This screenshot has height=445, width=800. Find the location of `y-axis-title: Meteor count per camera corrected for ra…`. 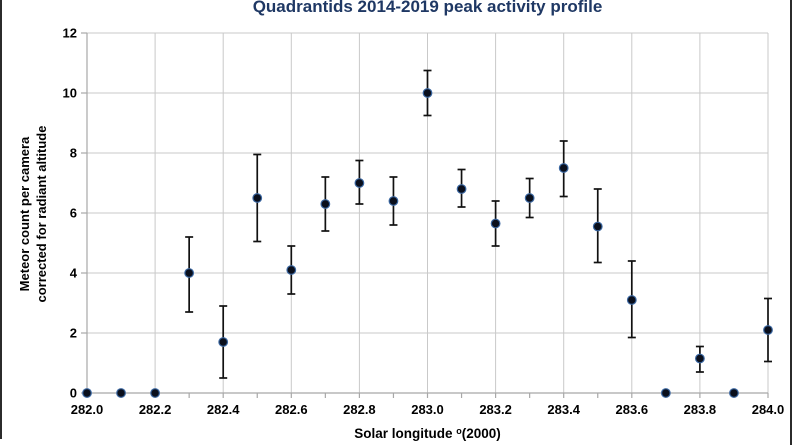

y-axis-title: Meteor count per camera corrected for ra… is located at coordinates (34, 214).